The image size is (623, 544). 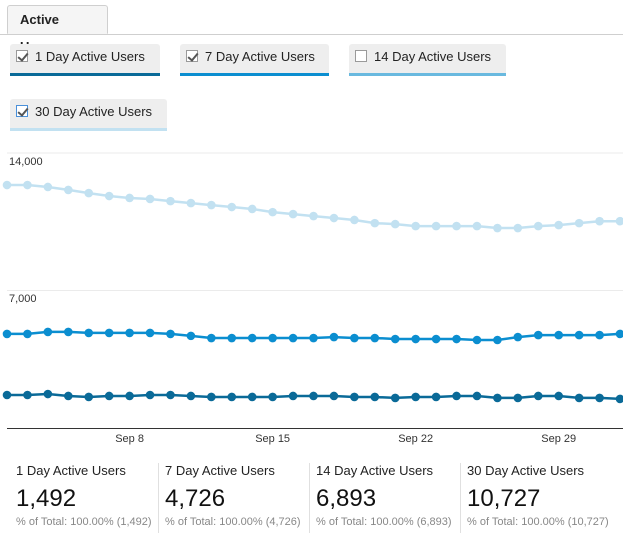 I want to click on series-line-30-day-active-users, so click(x=313, y=206).